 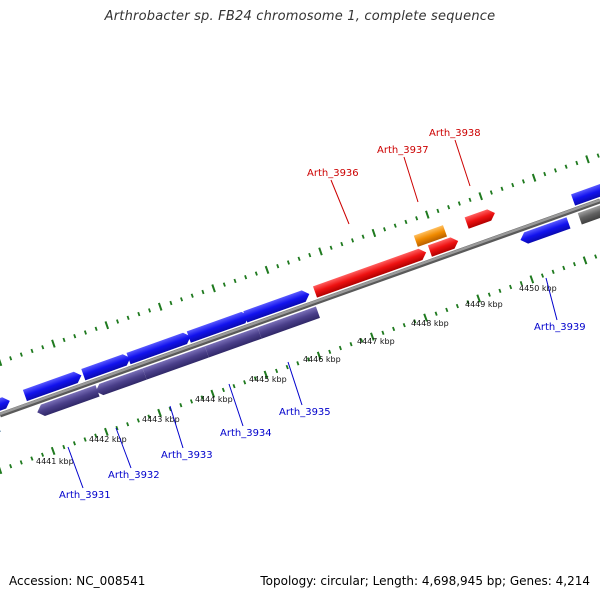 I want to click on kbp-label: 4442 kbp, so click(x=108, y=439).